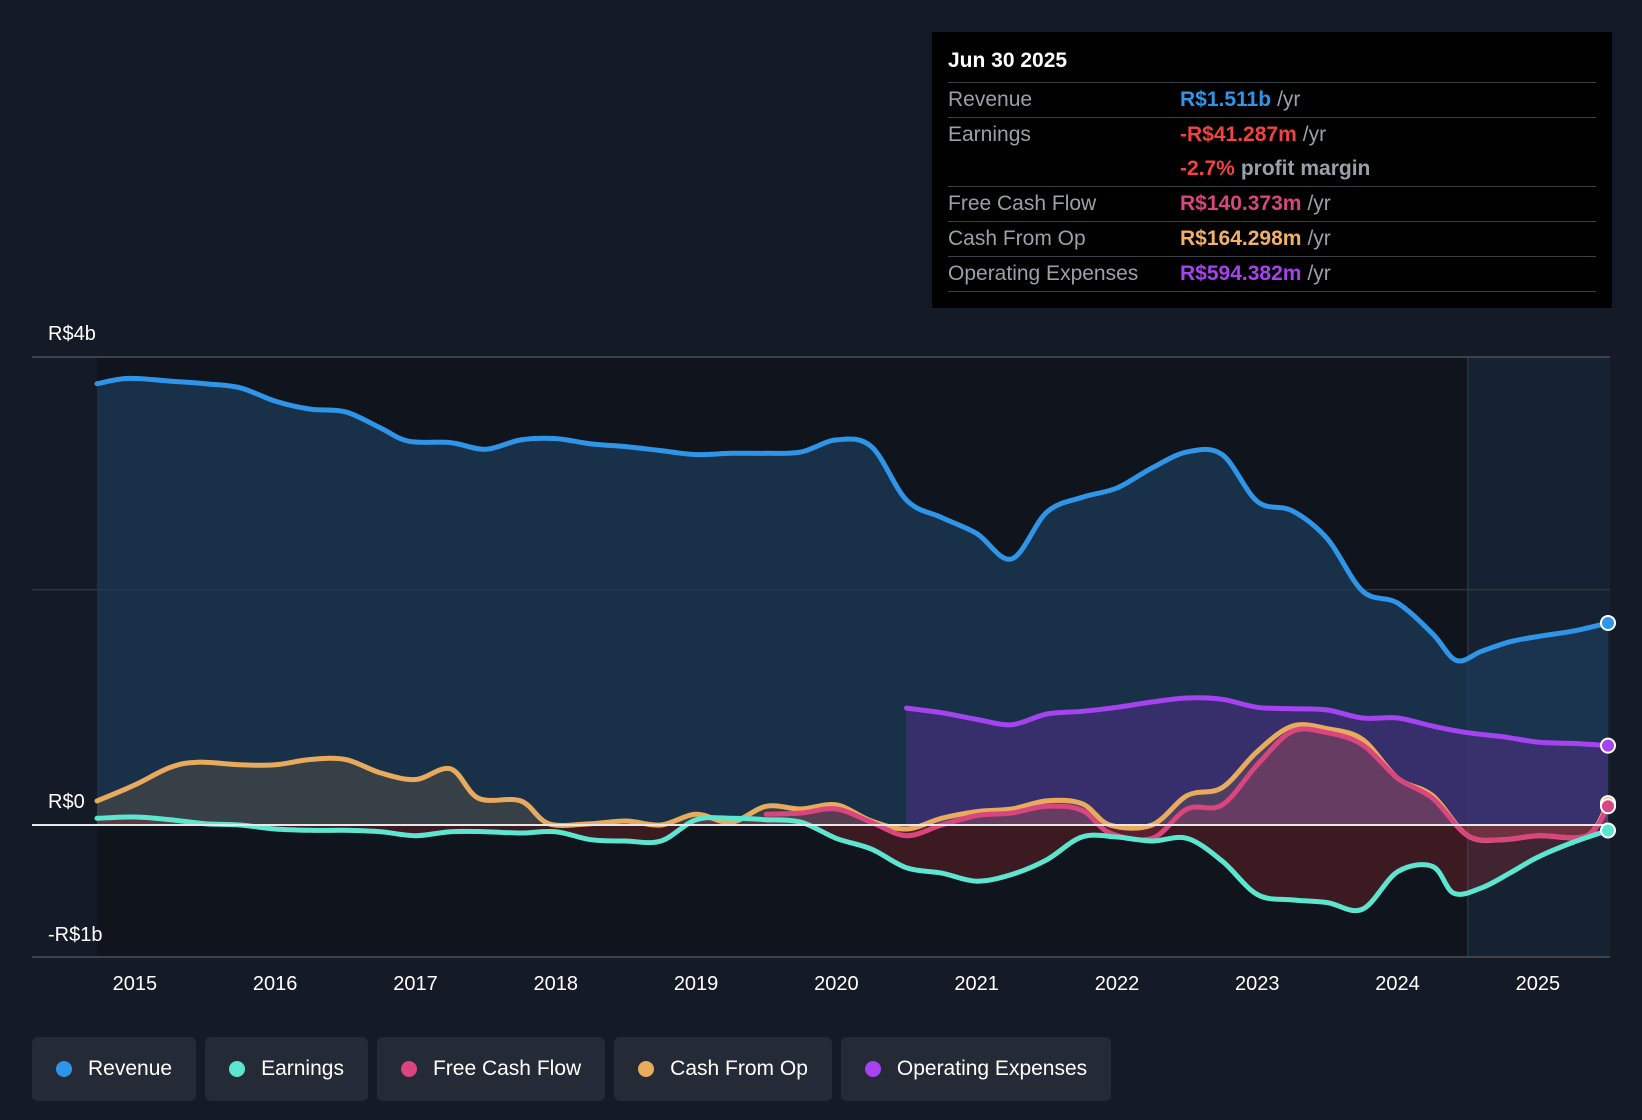  I want to click on legend-item-cash-from-op: Cash From Op, so click(723, 1069).